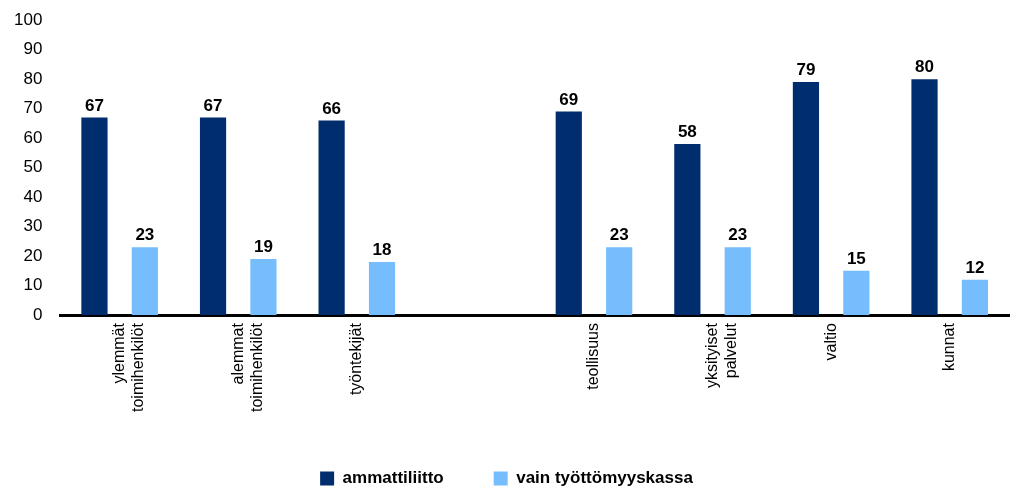 The width and height of the screenshot is (1019, 497). I want to click on data-label: 66, so click(332, 108).